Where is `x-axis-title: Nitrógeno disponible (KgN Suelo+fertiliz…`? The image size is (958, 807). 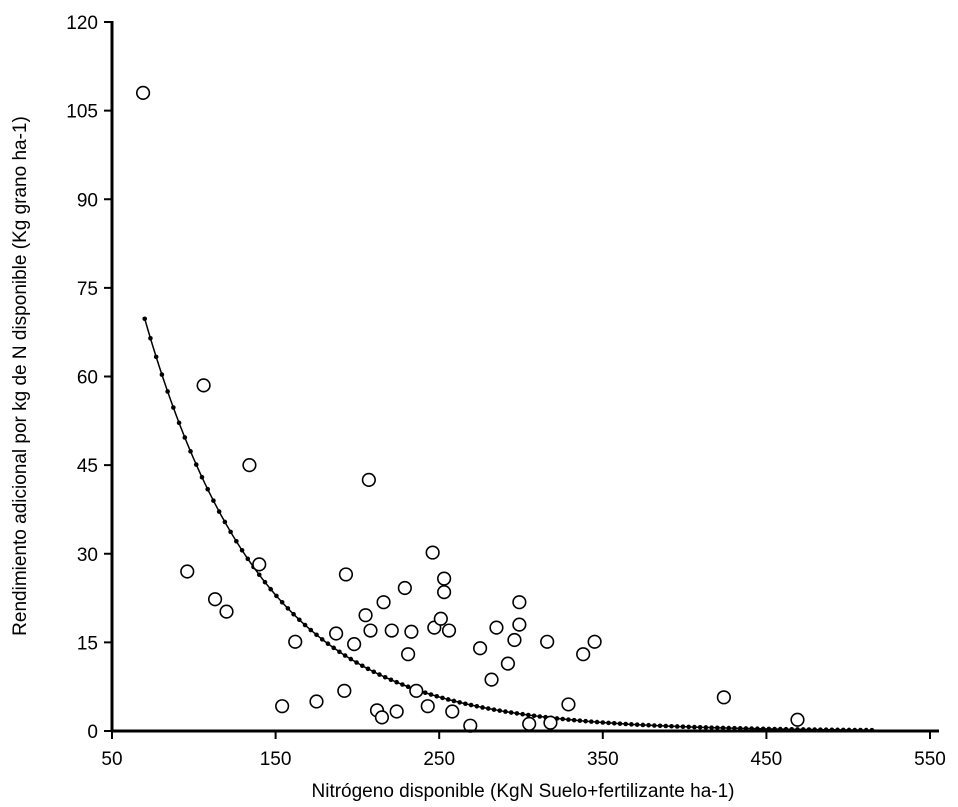 x-axis-title: Nitrógeno disponible (KgN Suelo+fertiliz… is located at coordinates (523, 791).